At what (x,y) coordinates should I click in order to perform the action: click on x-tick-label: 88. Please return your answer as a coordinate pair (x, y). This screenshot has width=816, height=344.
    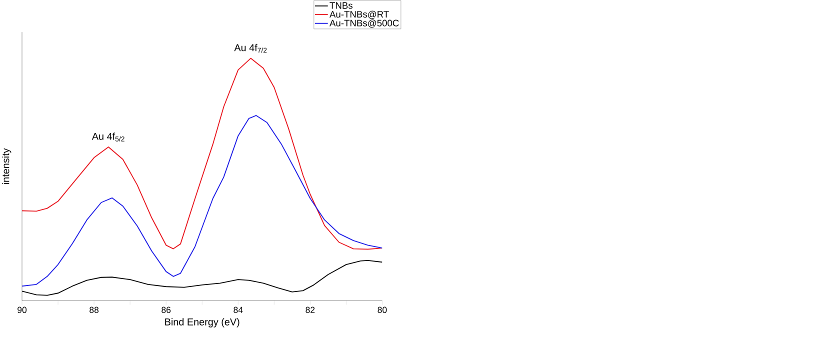
    Looking at the image, I should click on (94, 310).